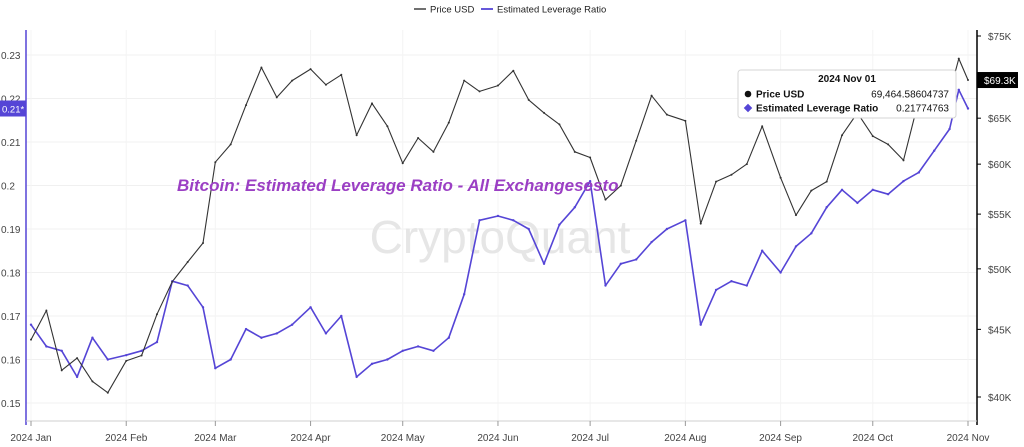  What do you see at coordinates (922, 109) in the screenshot?
I see `tooltip-leverage-value: 0.21774763` at bounding box center [922, 109].